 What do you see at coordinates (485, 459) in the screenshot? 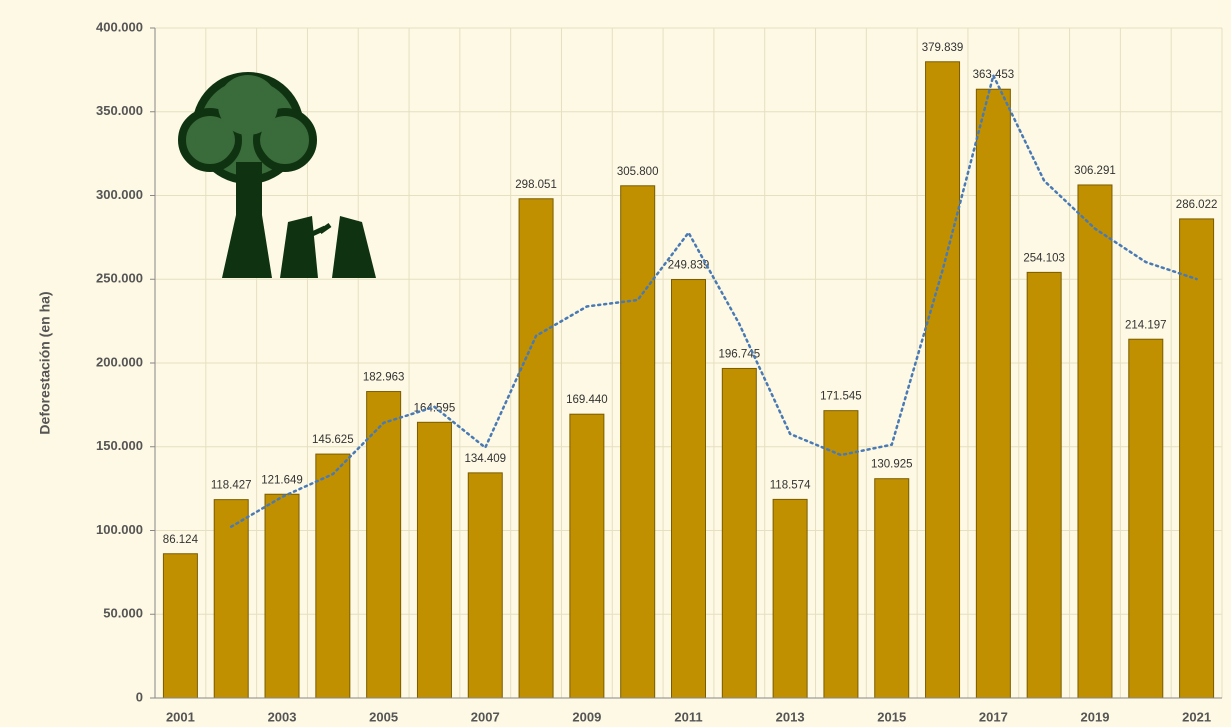
I see `value-label: 134.409` at bounding box center [485, 459].